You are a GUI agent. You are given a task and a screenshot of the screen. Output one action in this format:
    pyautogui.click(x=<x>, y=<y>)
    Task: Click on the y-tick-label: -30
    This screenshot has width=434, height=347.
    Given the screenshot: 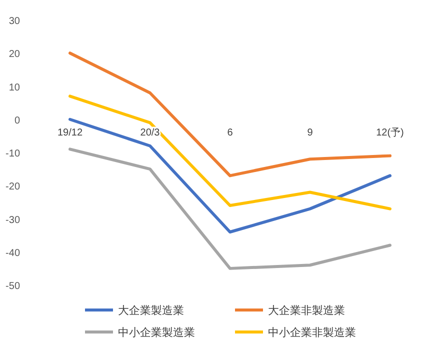 What is the action you would take?
    pyautogui.click(x=13, y=220)
    